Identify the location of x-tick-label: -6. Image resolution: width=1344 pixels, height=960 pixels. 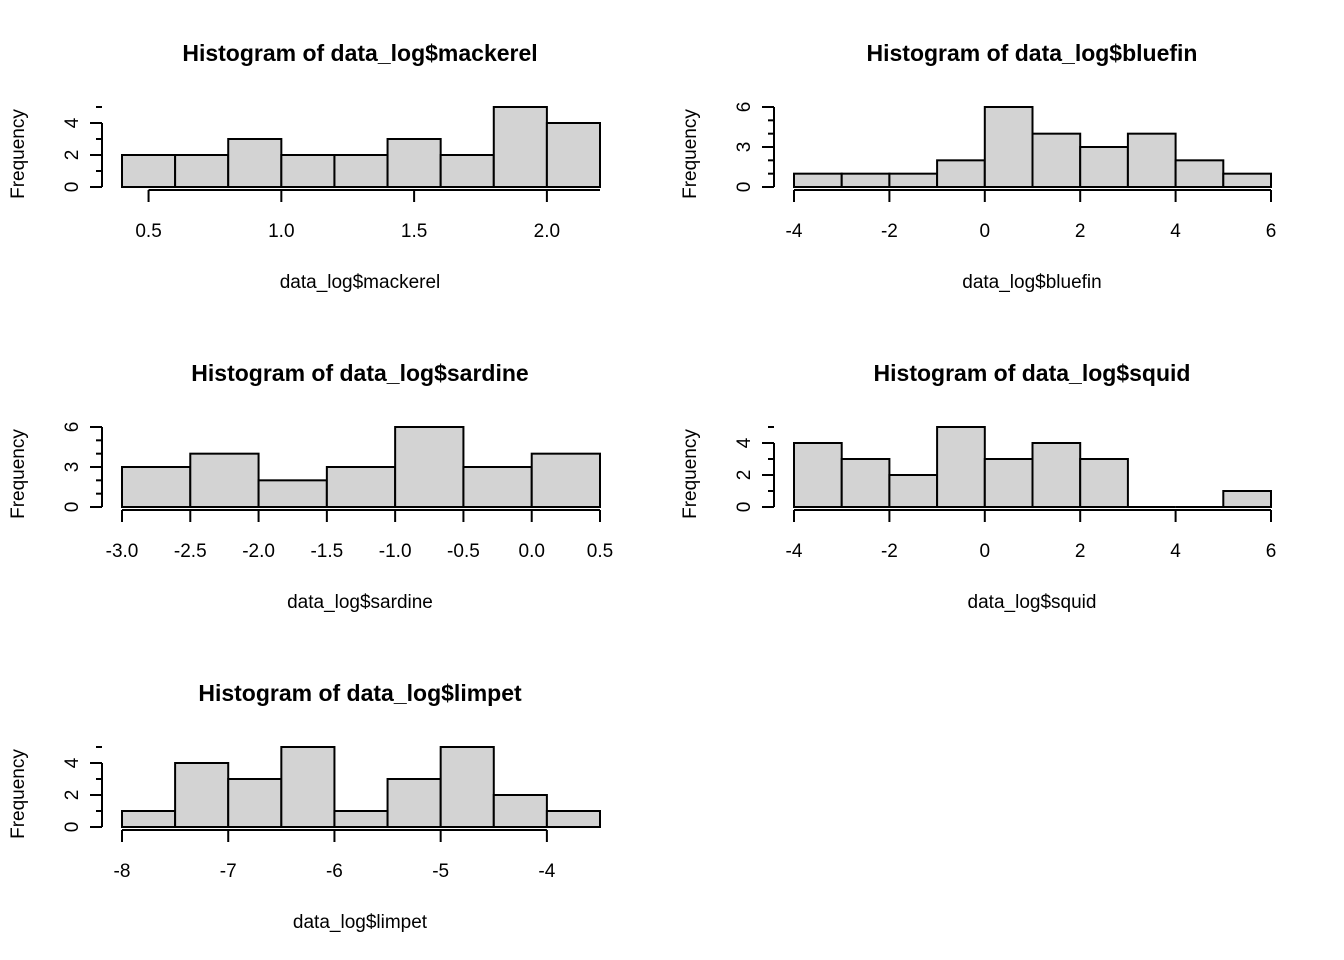
(334, 871).